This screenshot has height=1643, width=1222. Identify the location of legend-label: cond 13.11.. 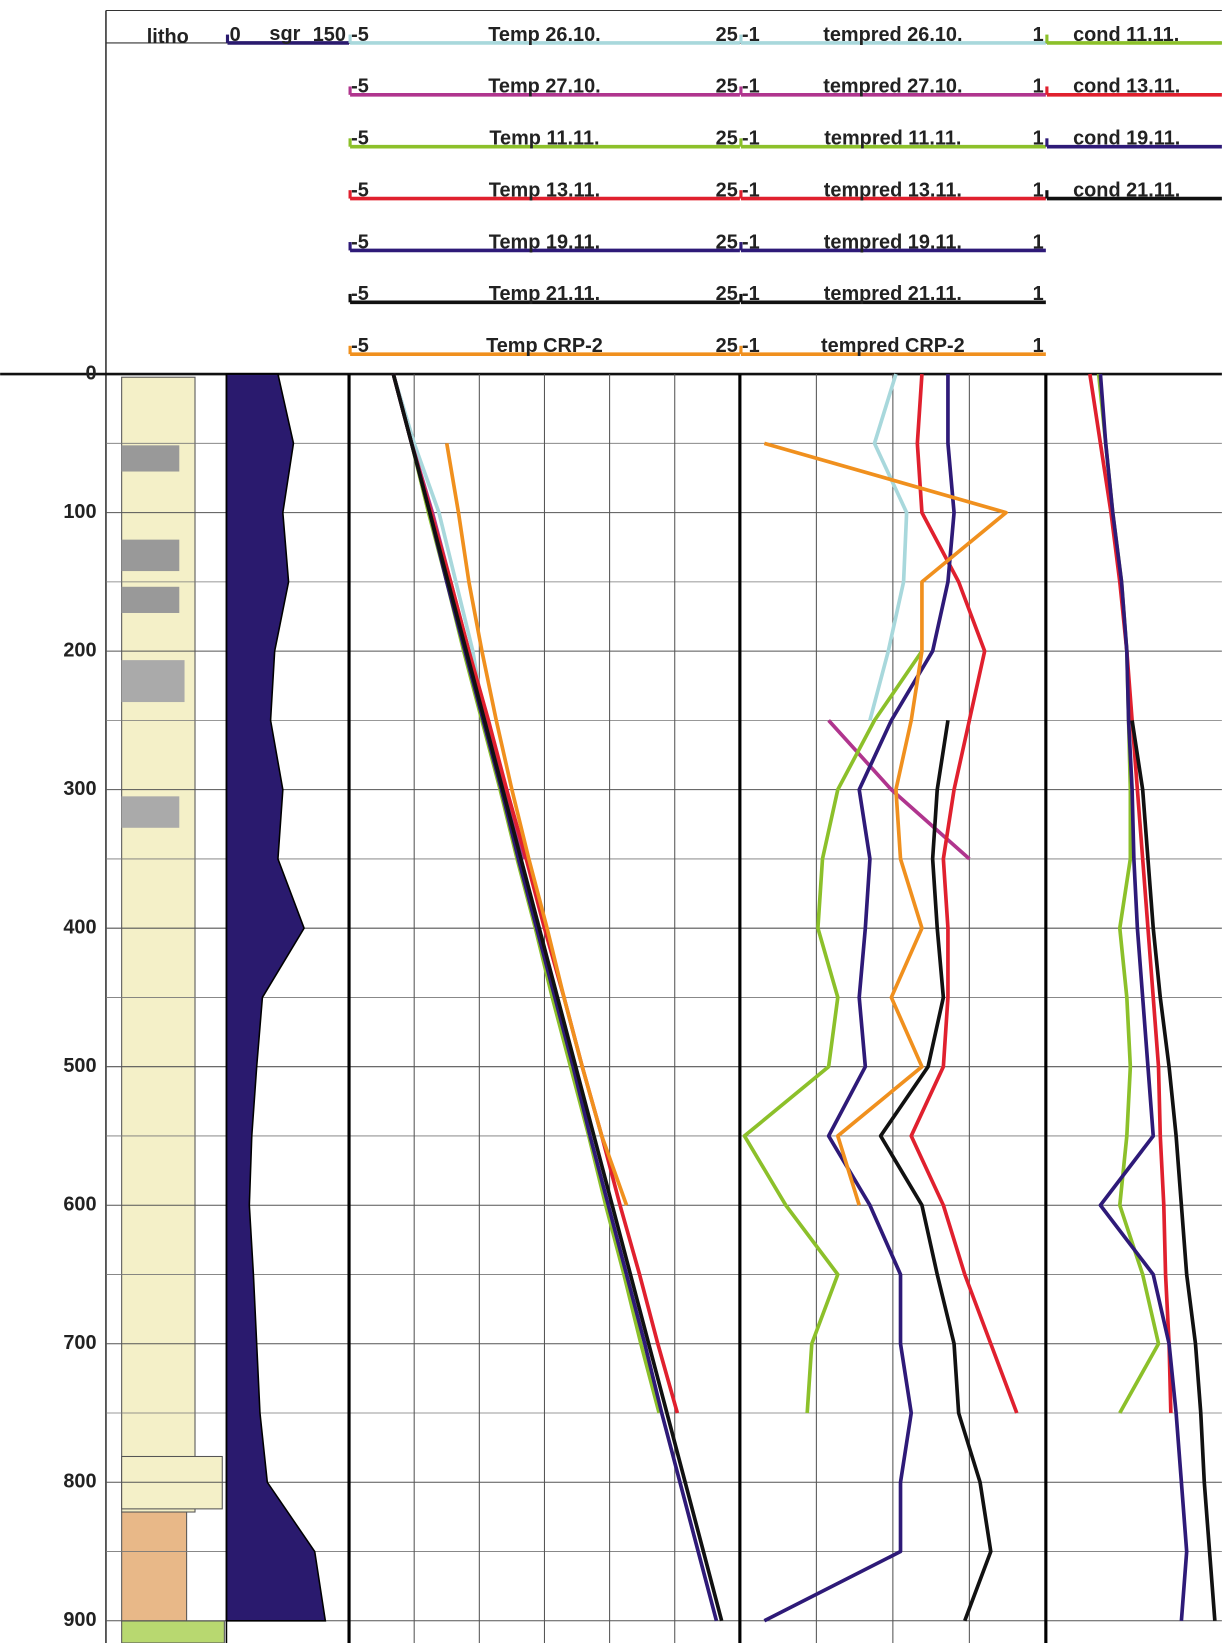
(1126, 87).